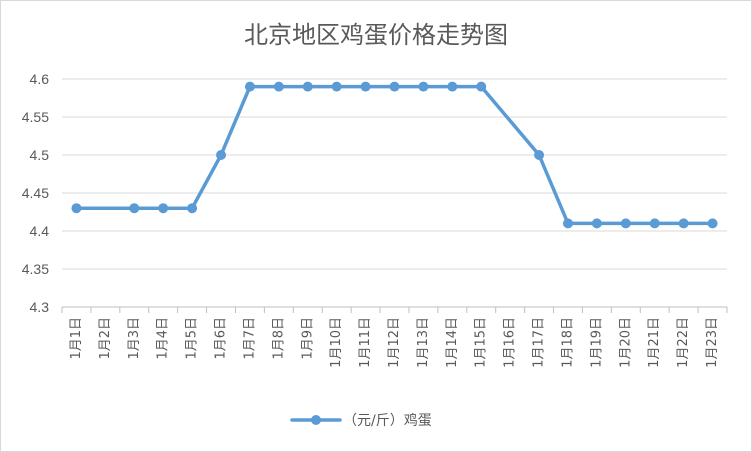 This screenshot has width=752, height=452. What do you see at coordinates (683, 342) in the screenshot?
I see `x-tick-label: 1月22日` at bounding box center [683, 342].